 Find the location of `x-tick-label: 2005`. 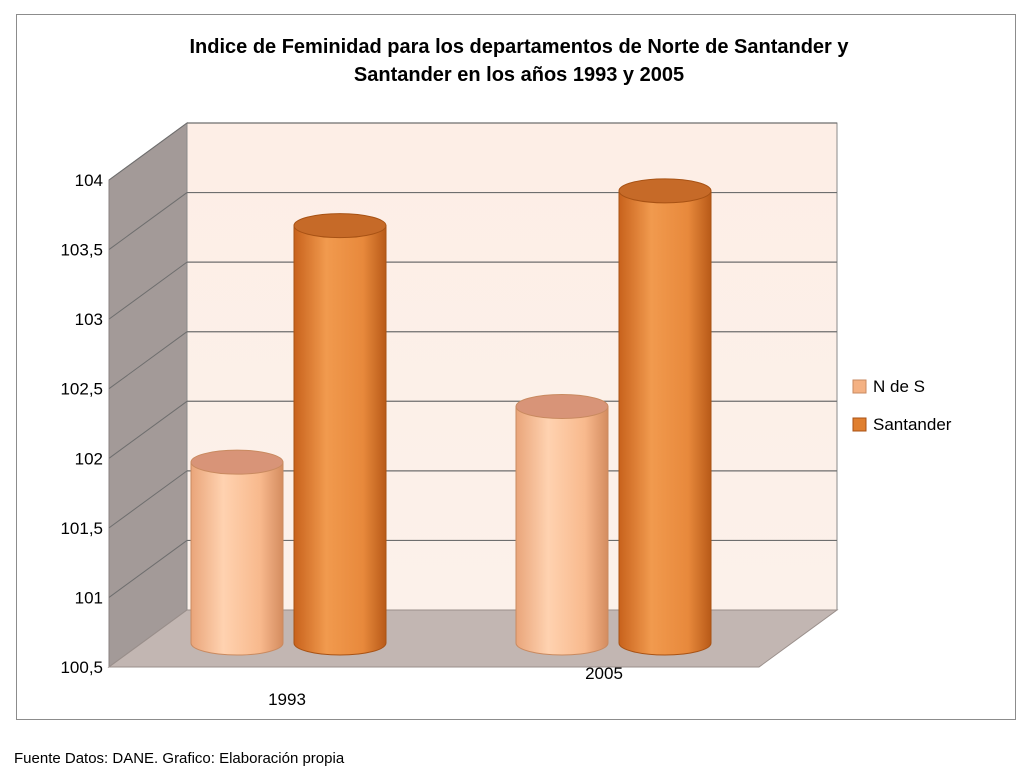

x-tick-label: 2005 is located at coordinates (604, 673).